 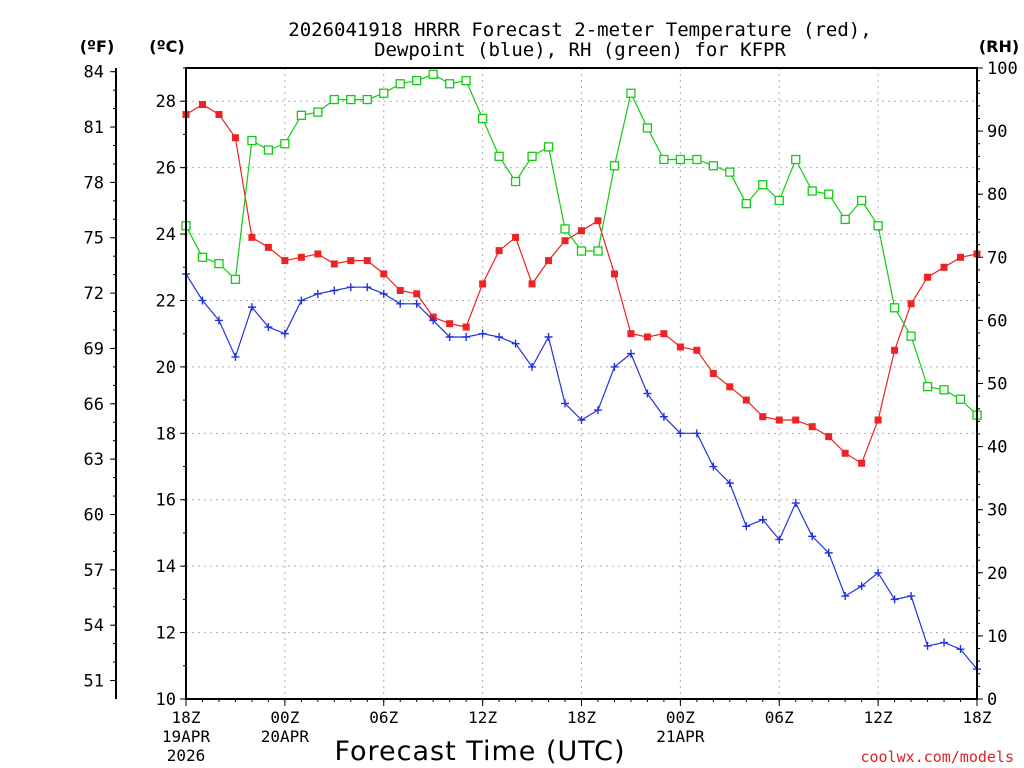 I want to click on fahrenheit-tick-label: 63, so click(x=94, y=460).